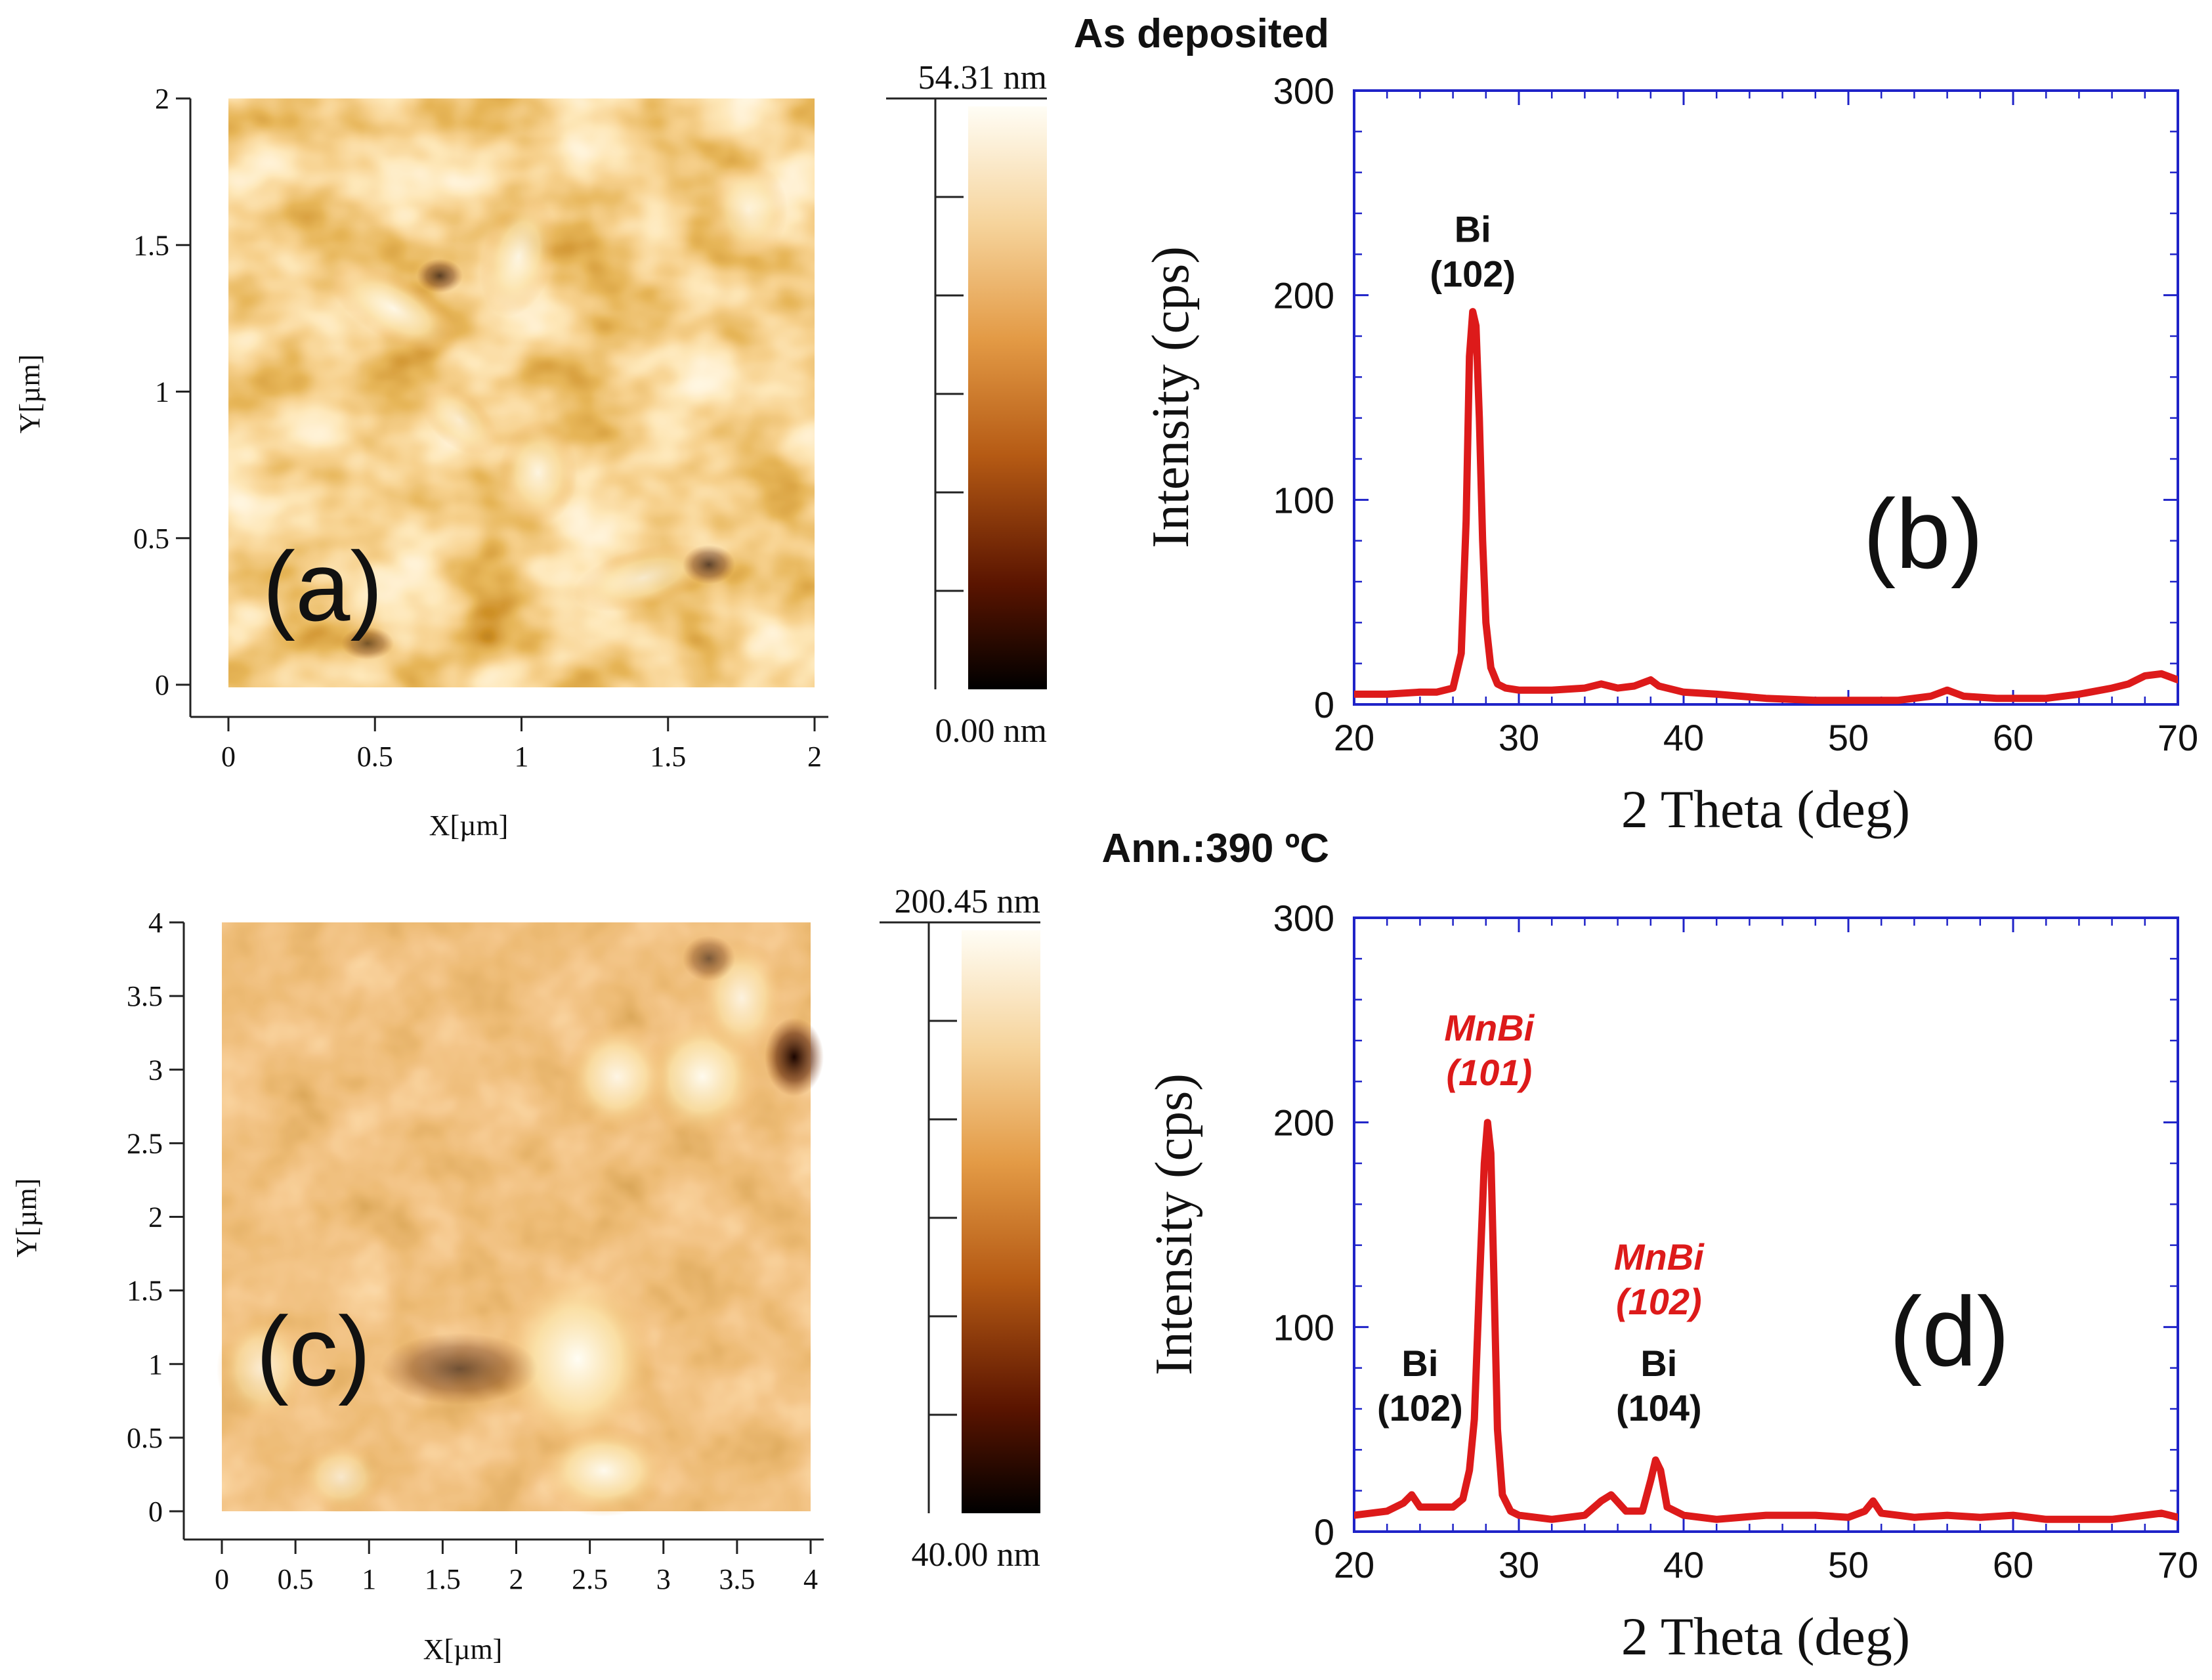 The height and width of the screenshot is (1680, 2212). Describe the element at coordinates (520, 1226) in the screenshot. I see `afm-image-c-features` at that location.